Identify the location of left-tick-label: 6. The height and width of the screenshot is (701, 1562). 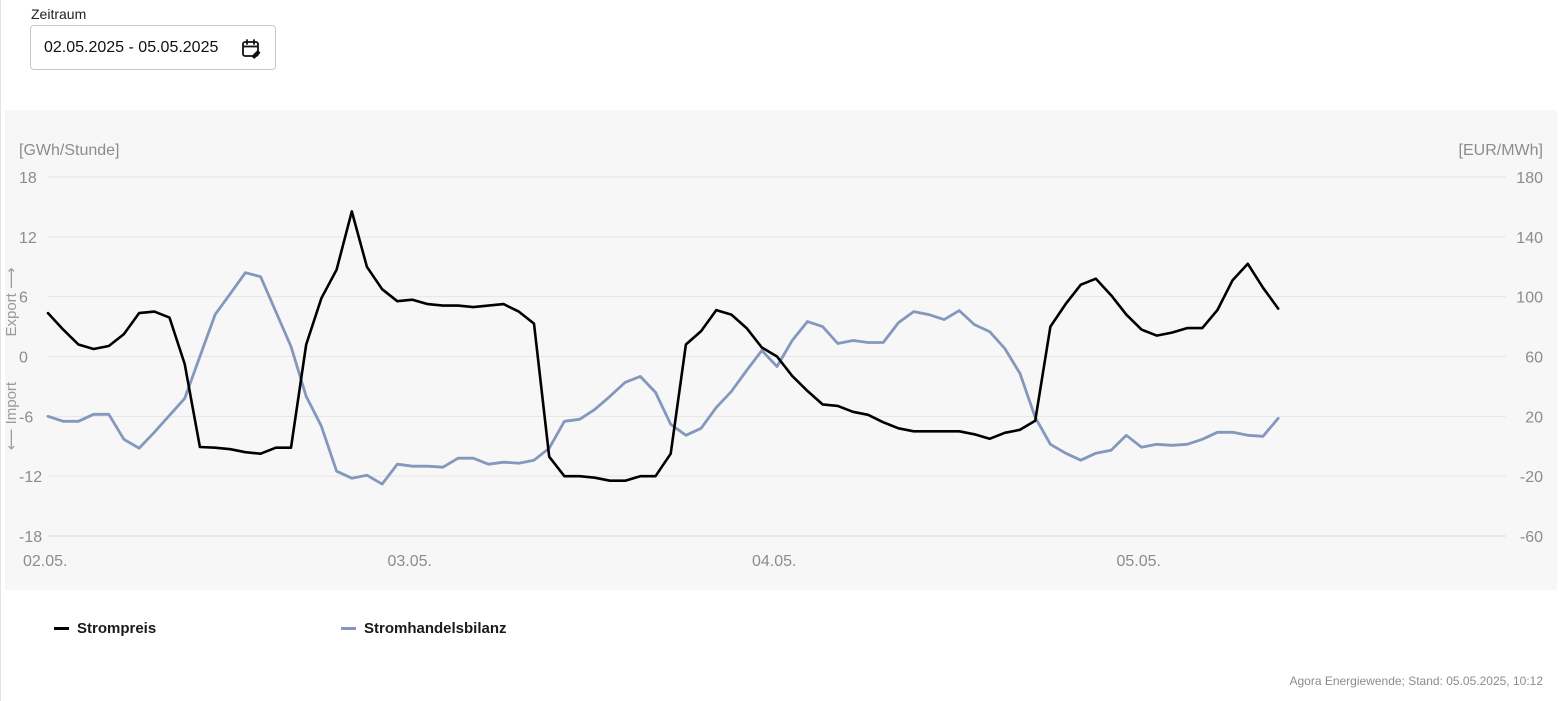
(23, 298).